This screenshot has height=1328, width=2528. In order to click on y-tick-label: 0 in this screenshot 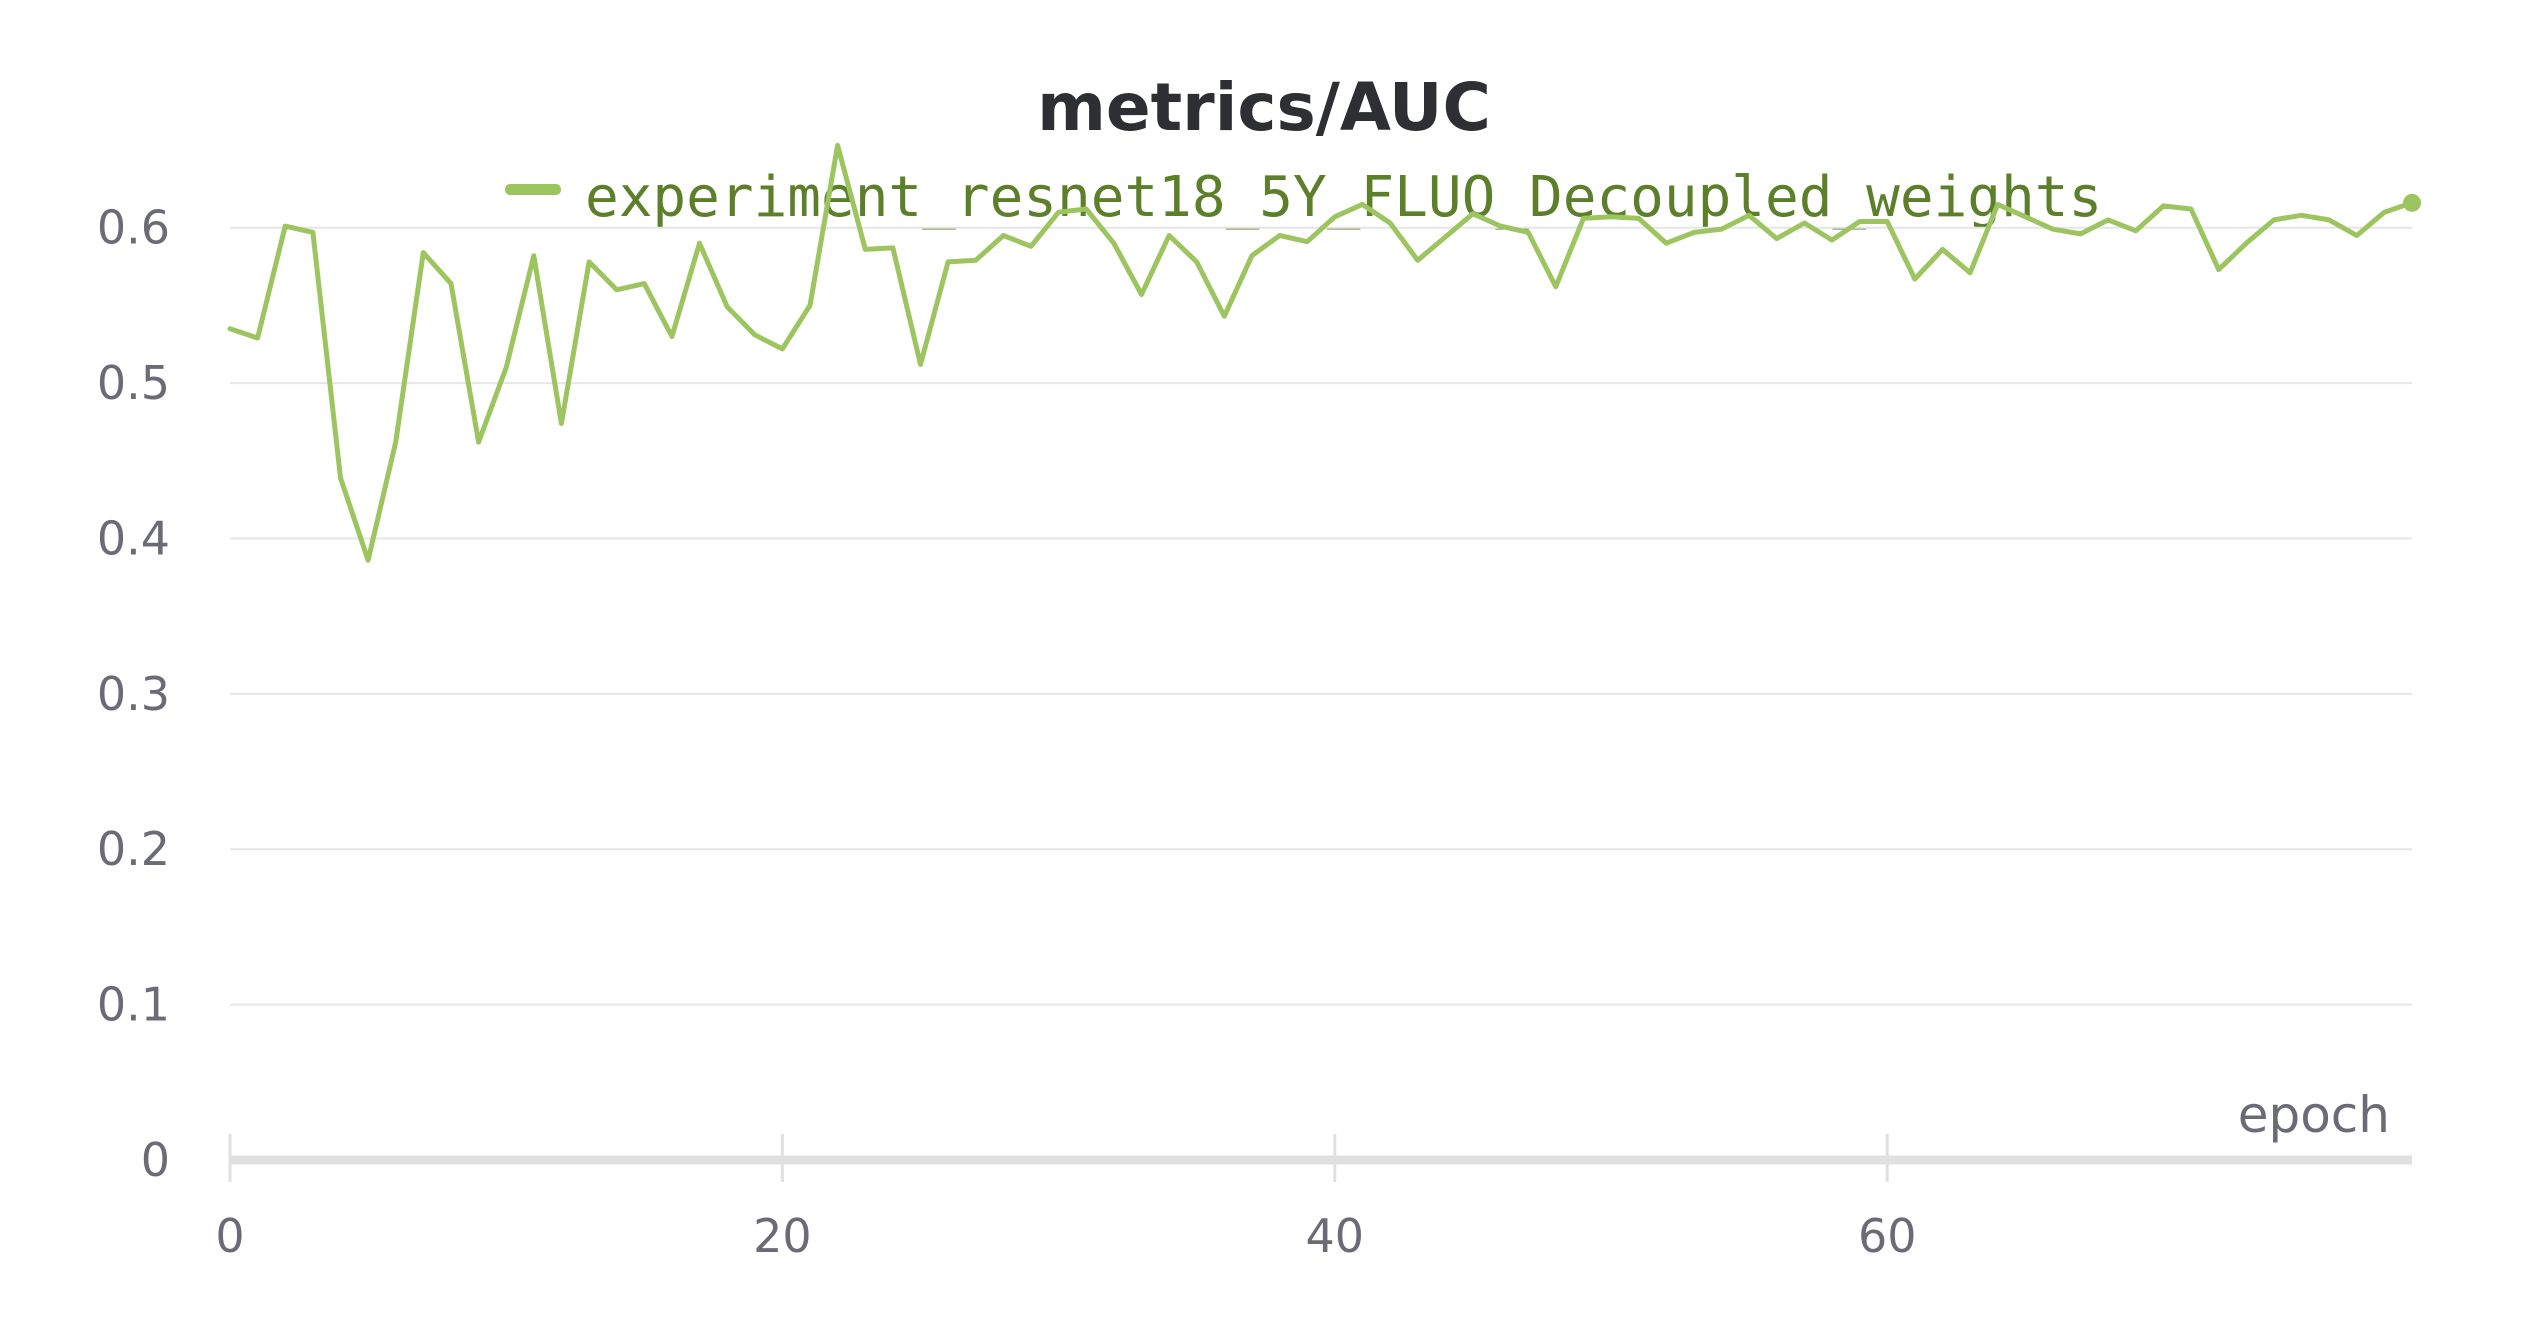, I will do `click(155, 1160)`.